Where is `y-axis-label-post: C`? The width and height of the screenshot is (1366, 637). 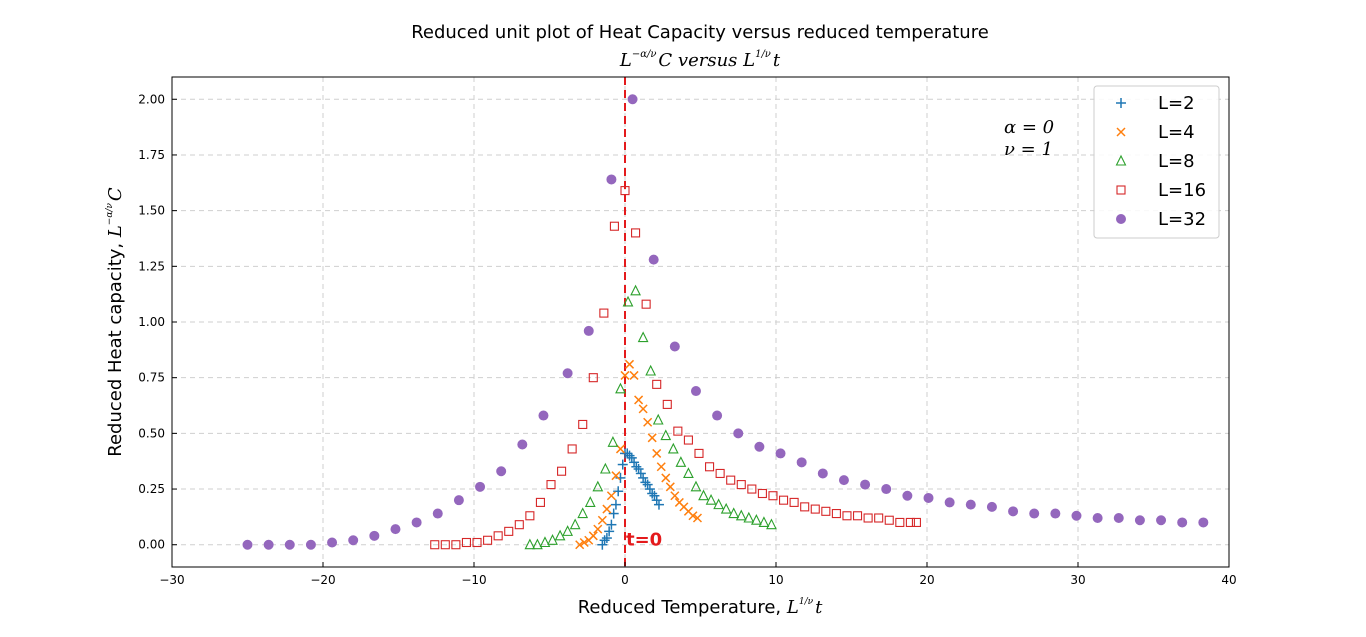
y-axis-label-post: C is located at coordinates (115, 194).